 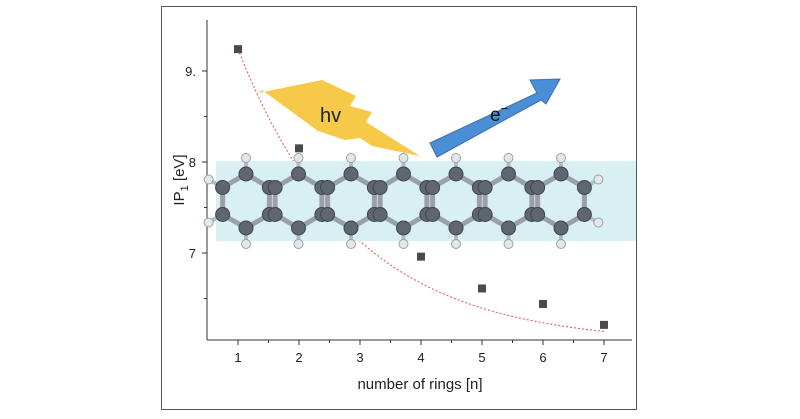 I want to click on x-tick-label: 4, so click(x=420, y=357).